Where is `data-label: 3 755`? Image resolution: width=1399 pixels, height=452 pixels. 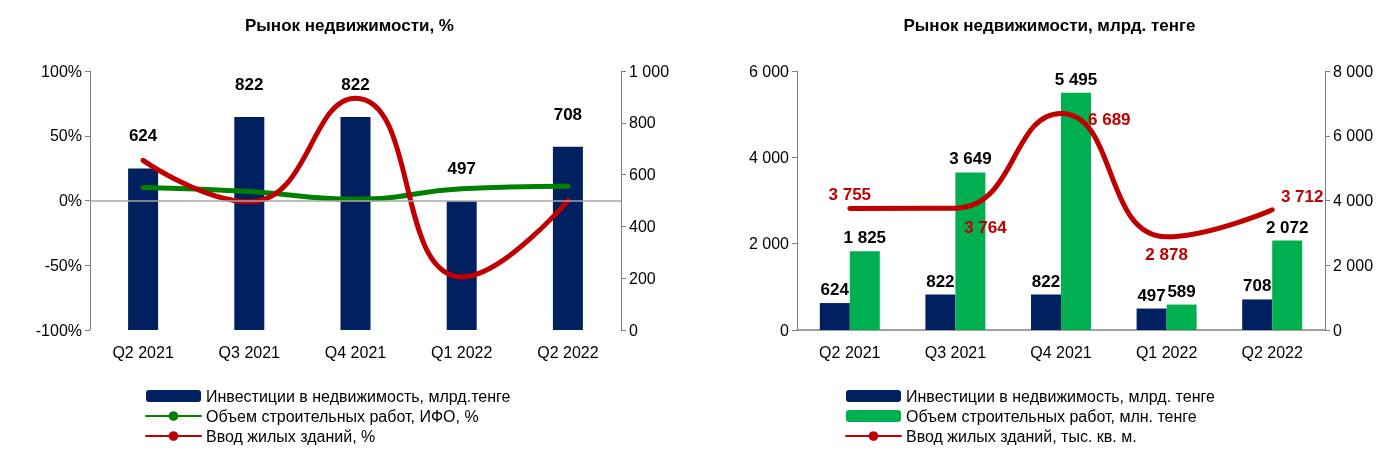 data-label: 3 755 is located at coordinates (850, 195).